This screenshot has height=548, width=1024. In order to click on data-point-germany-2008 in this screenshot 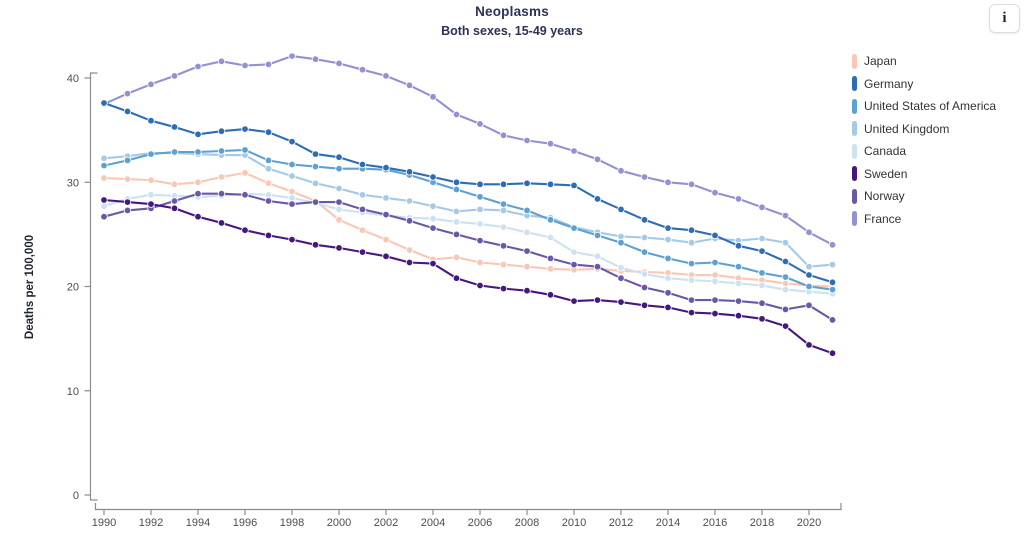, I will do `click(527, 183)`.